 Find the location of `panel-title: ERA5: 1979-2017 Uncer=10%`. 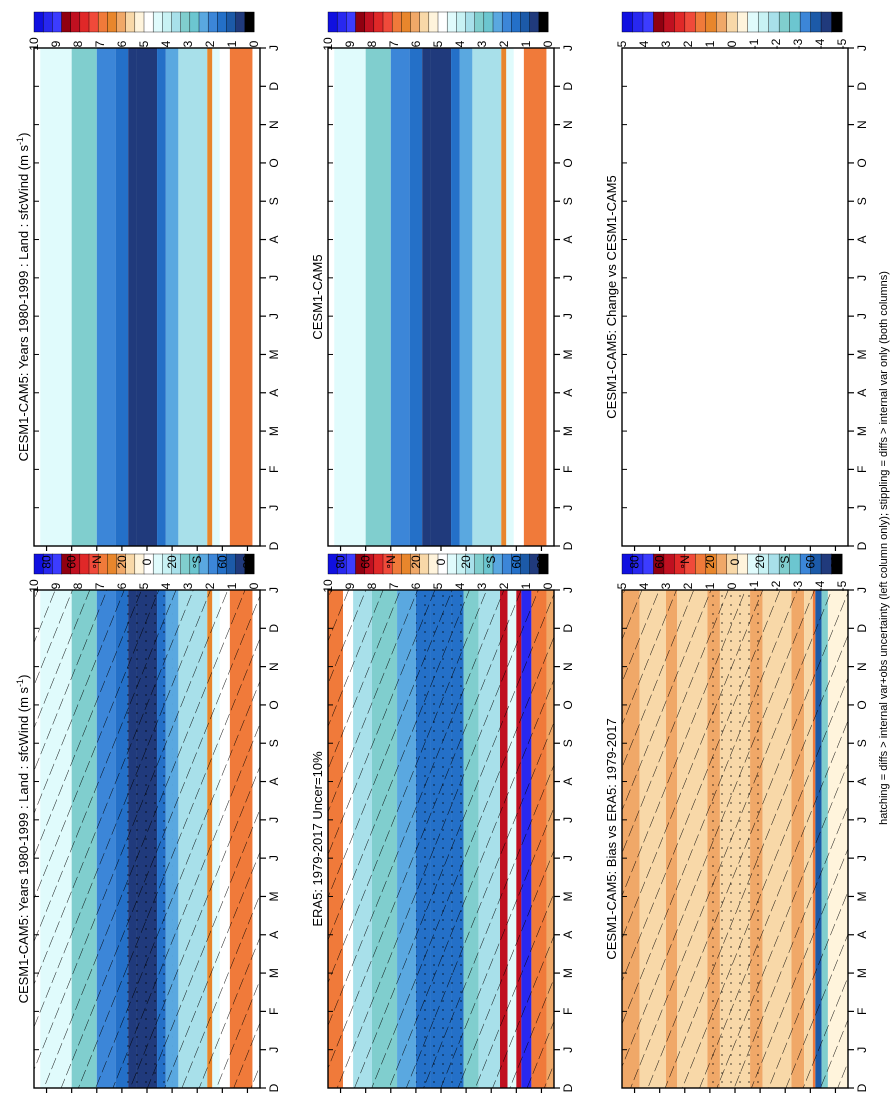

panel-title: ERA5: 1979-2017 Uncer=10% is located at coordinates (317, 839).